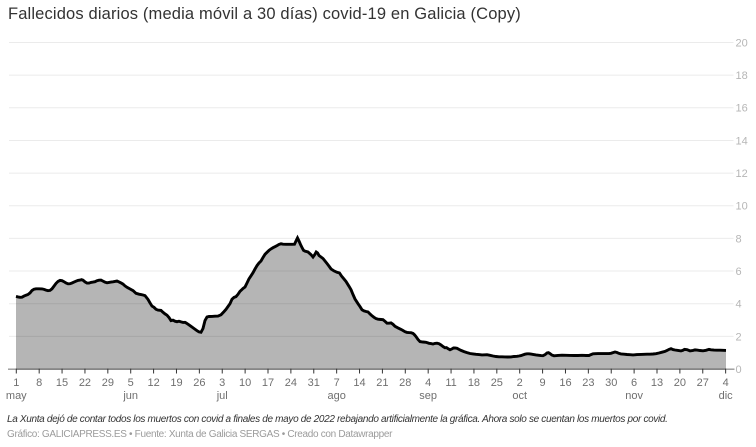  What do you see at coordinates (739, 370) in the screenshot?
I see `svg-text: 0` at bounding box center [739, 370].